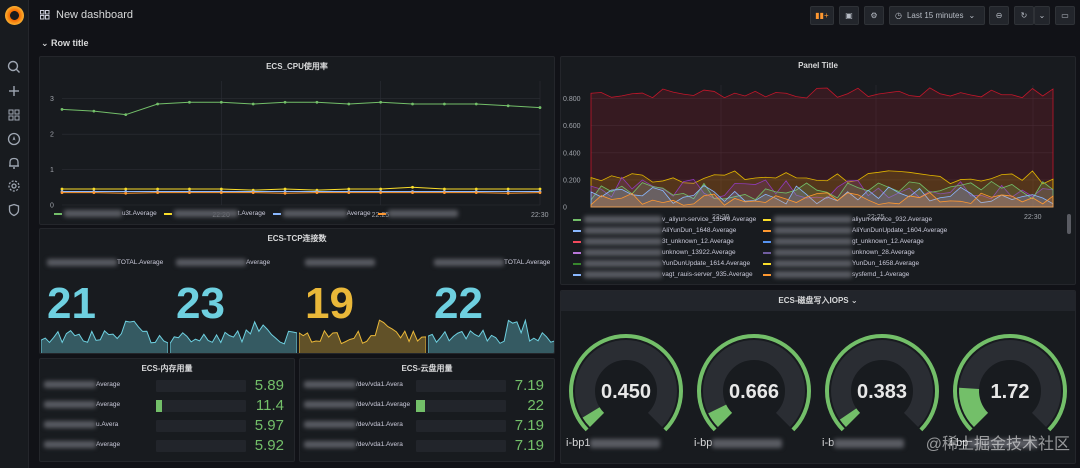 The width and height of the screenshot is (1080, 468). Describe the element at coordinates (706, 264) in the screenshot. I see `legend-label: YunDunUpdate_1614.Average` at that location.